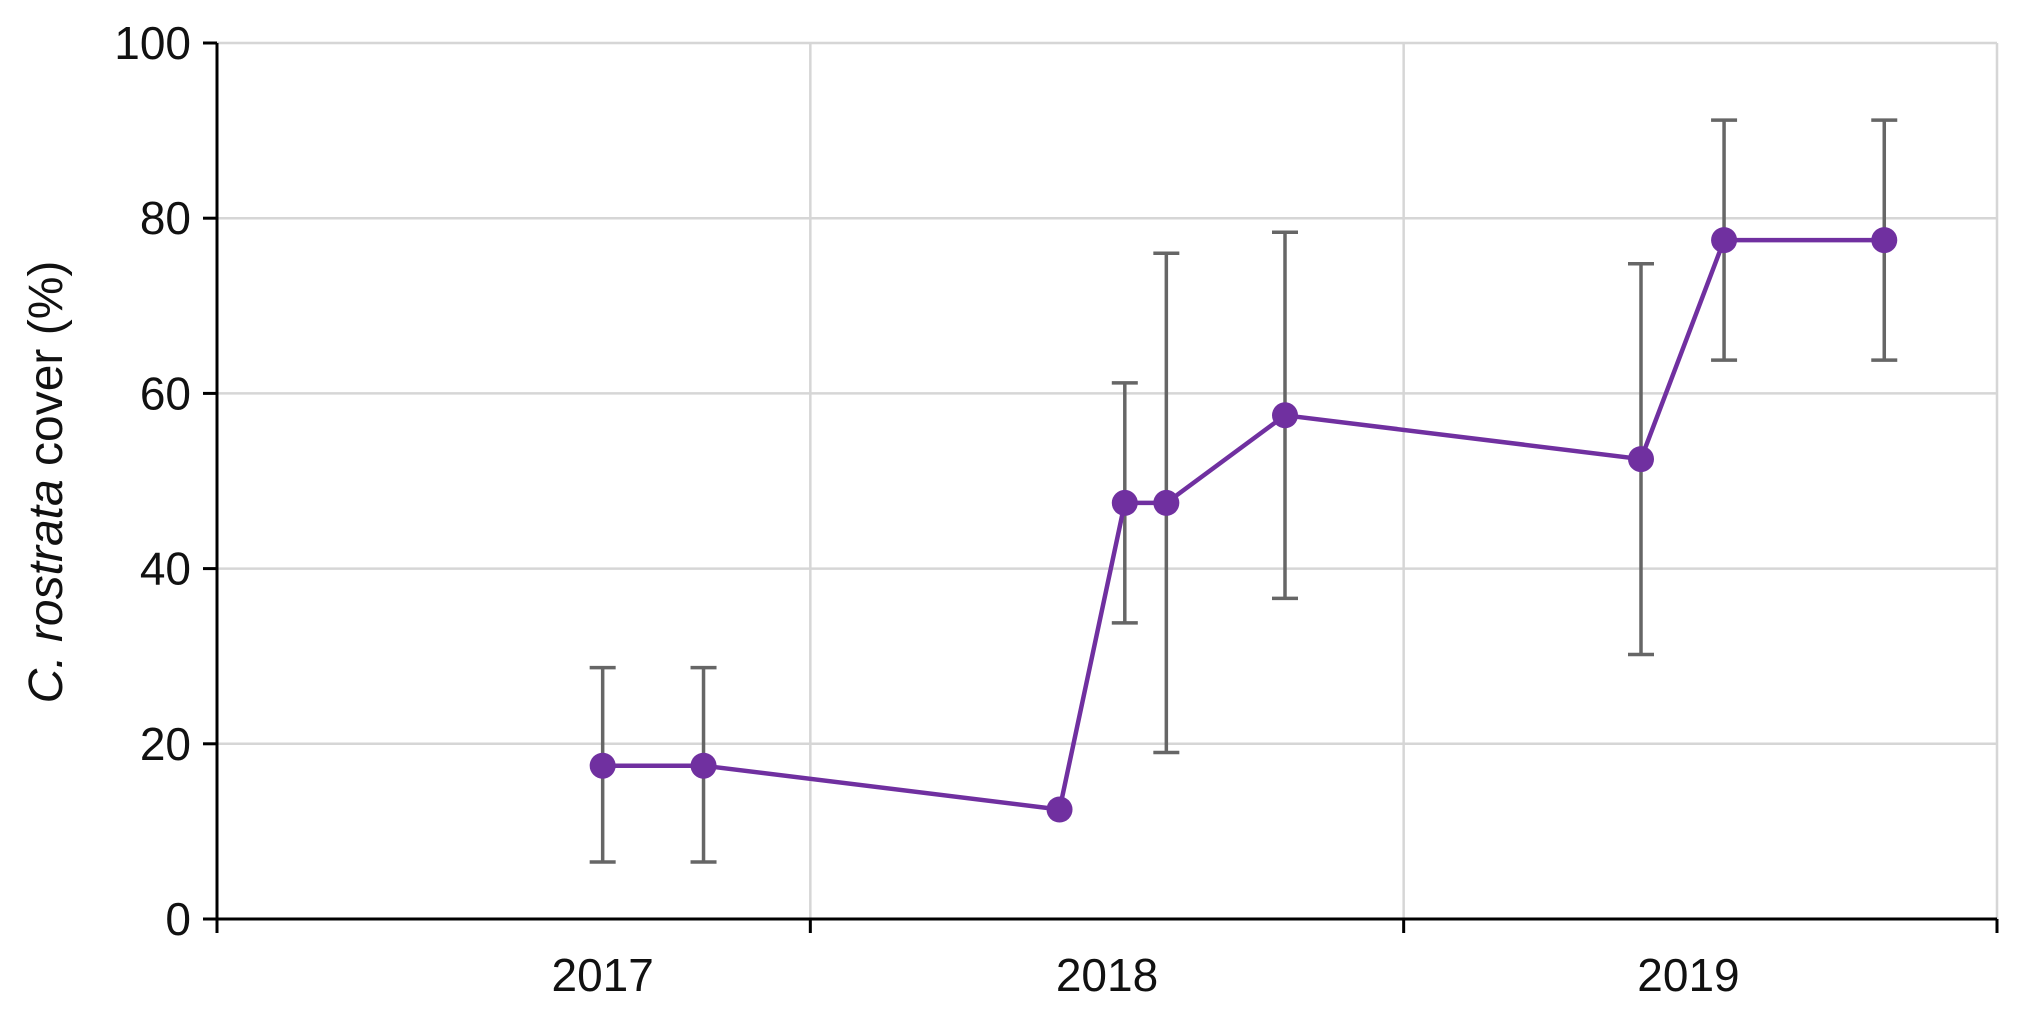 The image size is (2021, 1019). What do you see at coordinates (46, 560) in the screenshot?
I see `y-axis-label-species: rostrata` at bounding box center [46, 560].